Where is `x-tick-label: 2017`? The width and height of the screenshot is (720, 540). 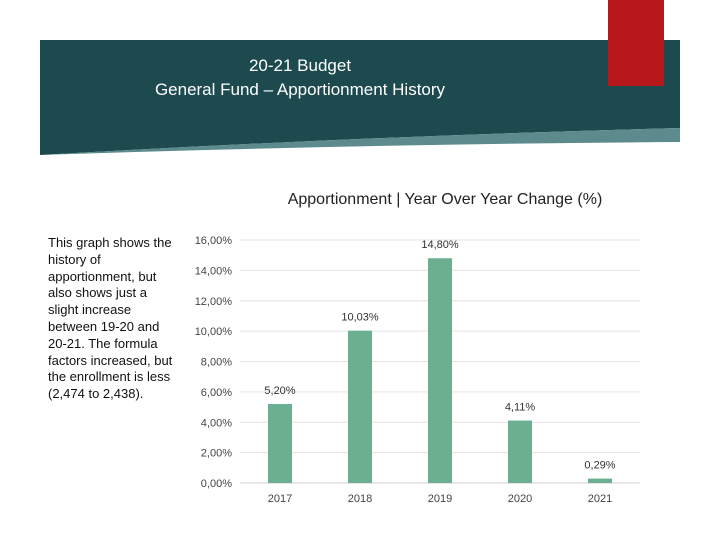 x-tick-label: 2017 is located at coordinates (280, 499).